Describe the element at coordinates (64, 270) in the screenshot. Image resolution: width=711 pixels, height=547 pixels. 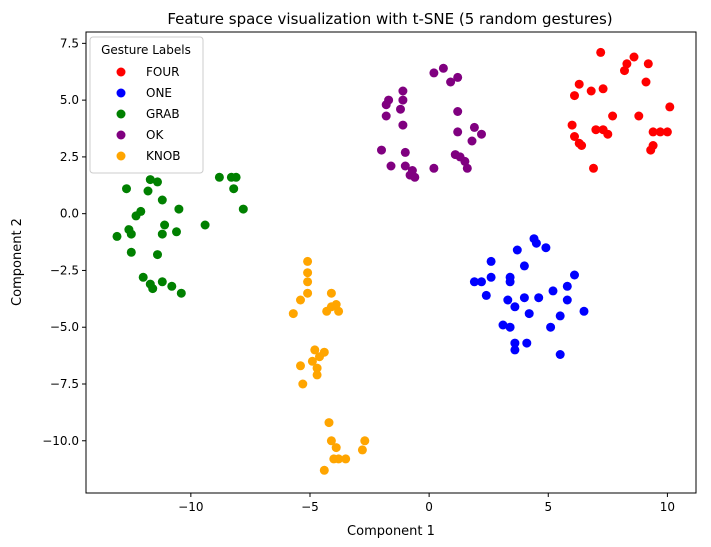
I see `y-tick-label-3: −2.5` at that location.